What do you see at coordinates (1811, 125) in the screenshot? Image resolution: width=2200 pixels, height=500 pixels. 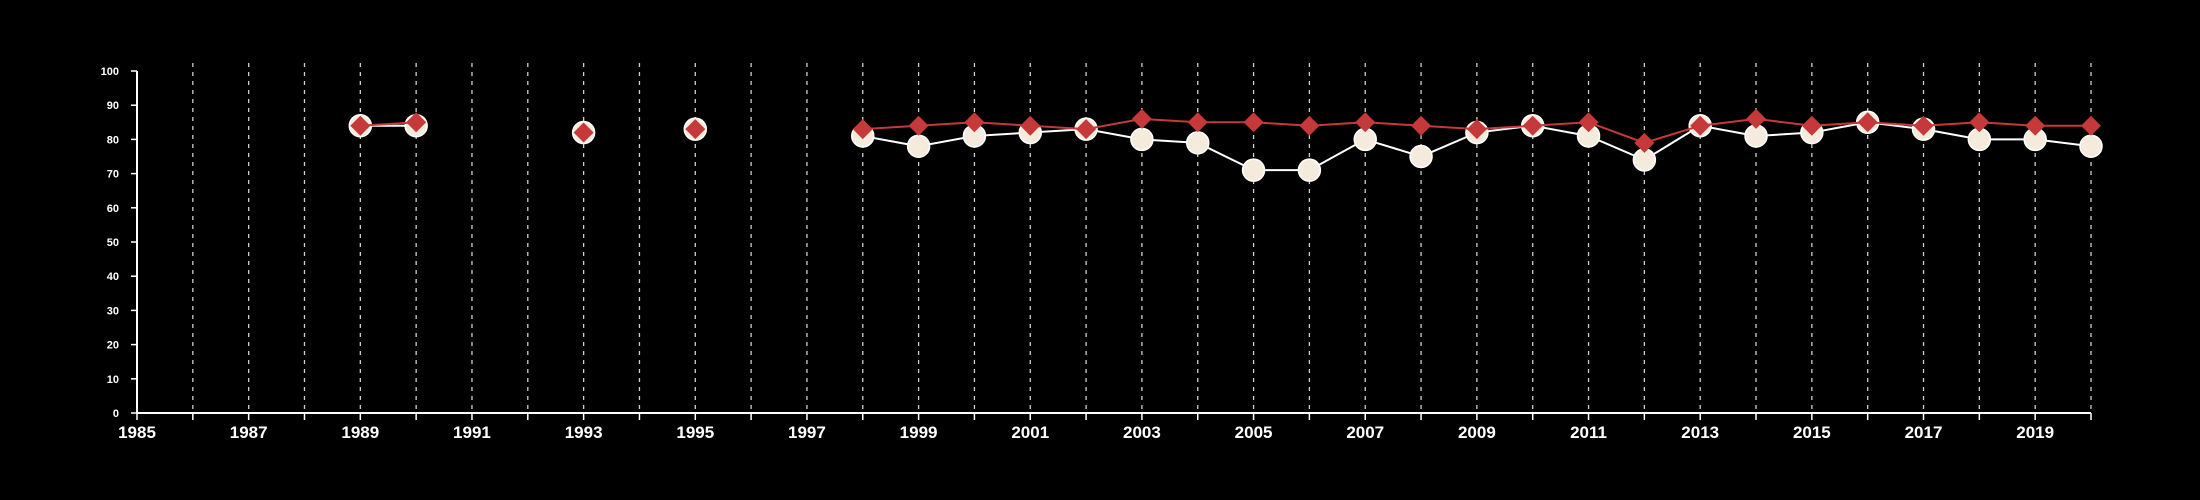 I see `diamond-point-2015` at bounding box center [1811, 125].